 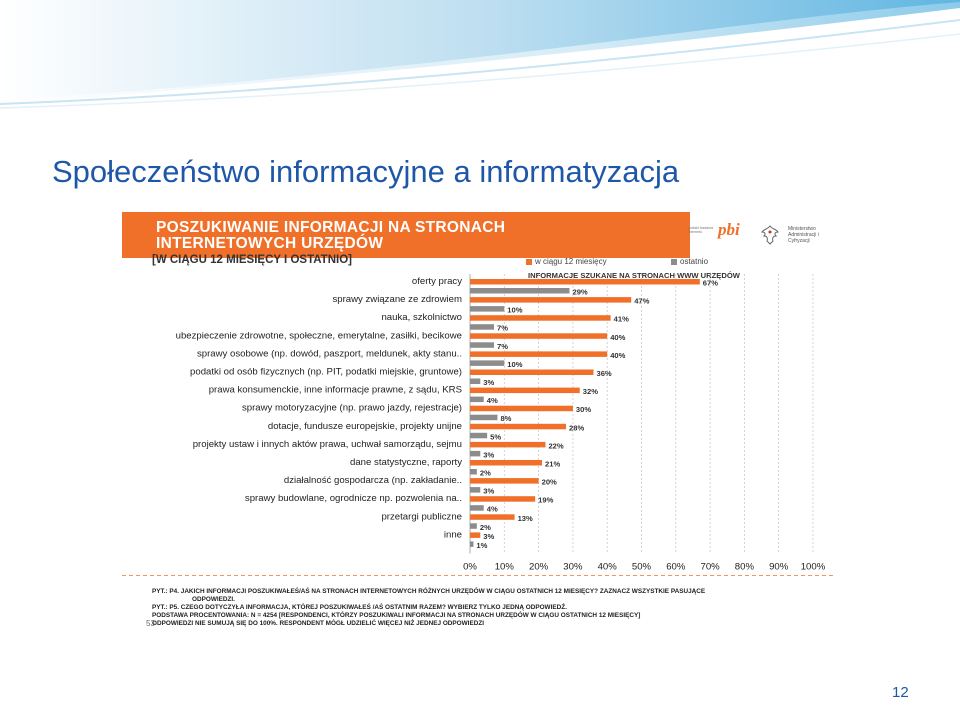 What do you see at coordinates (406, 462) in the screenshot?
I see `category-label: dane statystyczne, raporty` at bounding box center [406, 462].